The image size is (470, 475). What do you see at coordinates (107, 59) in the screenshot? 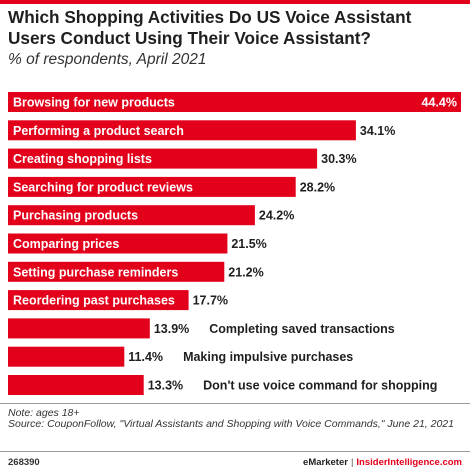
I see `chart-subtitle: % of respondents, April 2021` at bounding box center [107, 59].